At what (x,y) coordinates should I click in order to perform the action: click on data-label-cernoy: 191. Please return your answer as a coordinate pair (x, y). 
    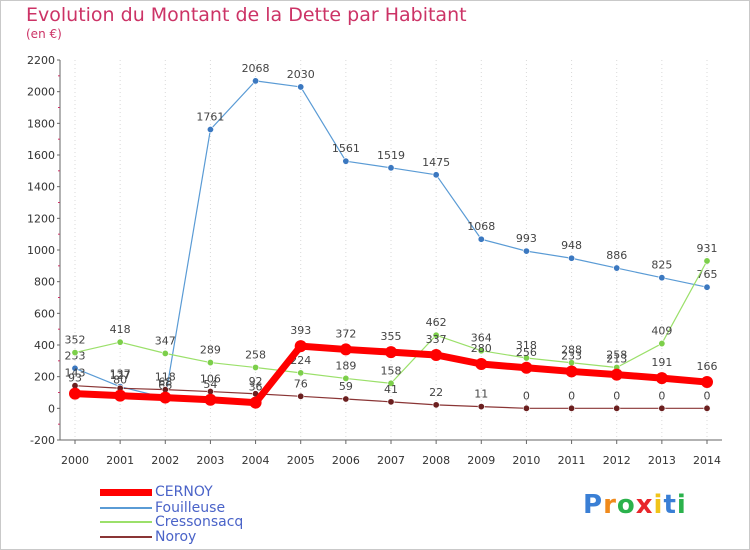
    Looking at the image, I should click on (661, 362).